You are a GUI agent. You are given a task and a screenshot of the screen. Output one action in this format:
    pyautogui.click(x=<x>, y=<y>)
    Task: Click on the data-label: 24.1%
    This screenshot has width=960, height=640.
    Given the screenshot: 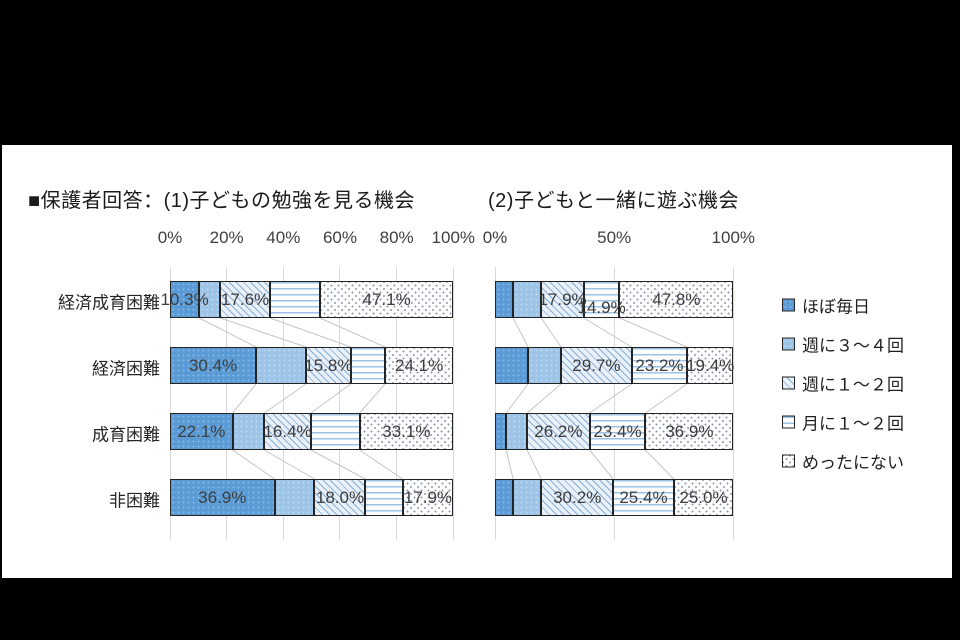 What is the action you would take?
    pyautogui.click(x=419, y=365)
    